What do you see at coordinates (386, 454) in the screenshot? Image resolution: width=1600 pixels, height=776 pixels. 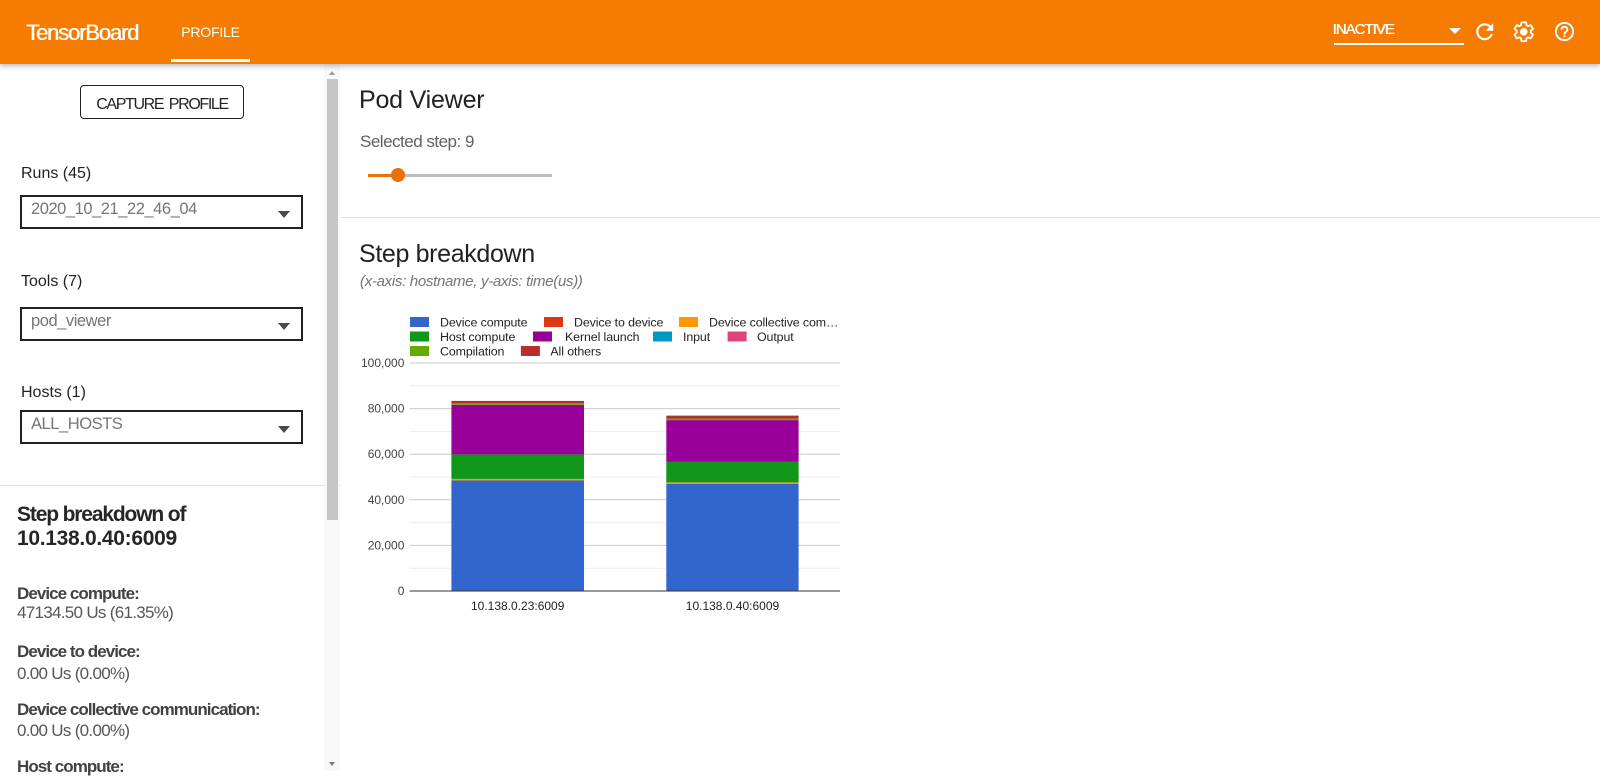 I see `svg-text: 60,000` at bounding box center [386, 454].